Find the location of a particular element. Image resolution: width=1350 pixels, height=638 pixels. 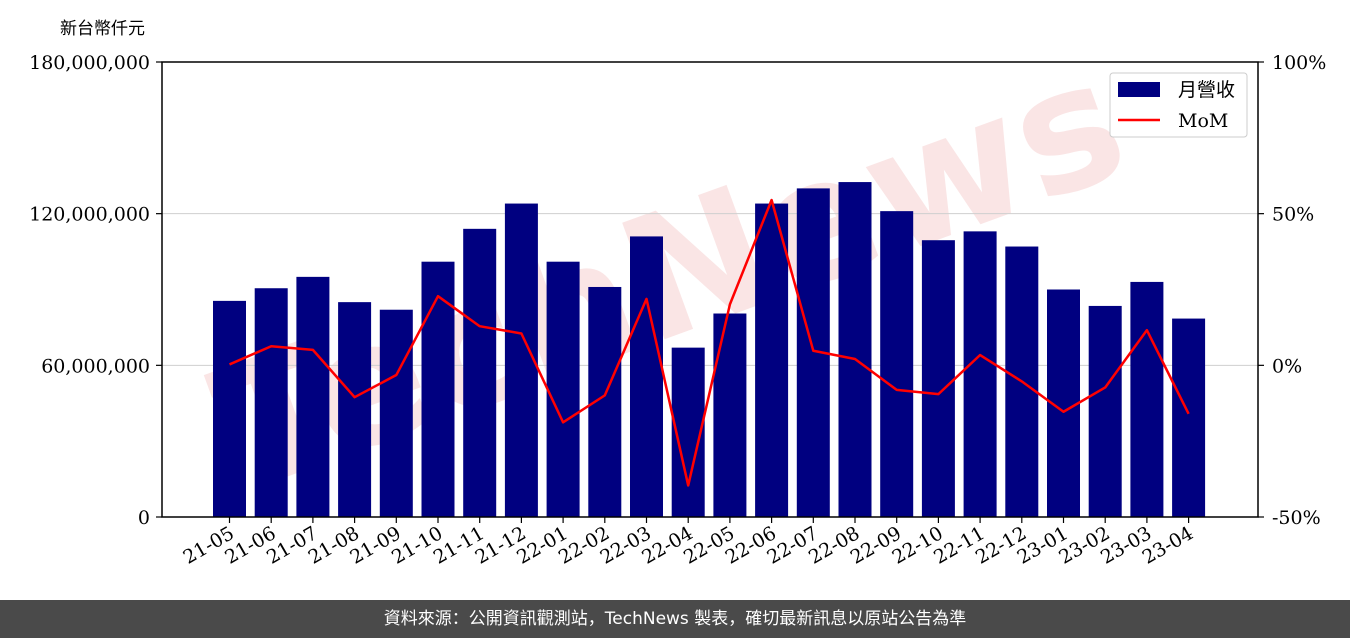

y-left-tick-label: 120,000,000 is located at coordinates (89, 215).